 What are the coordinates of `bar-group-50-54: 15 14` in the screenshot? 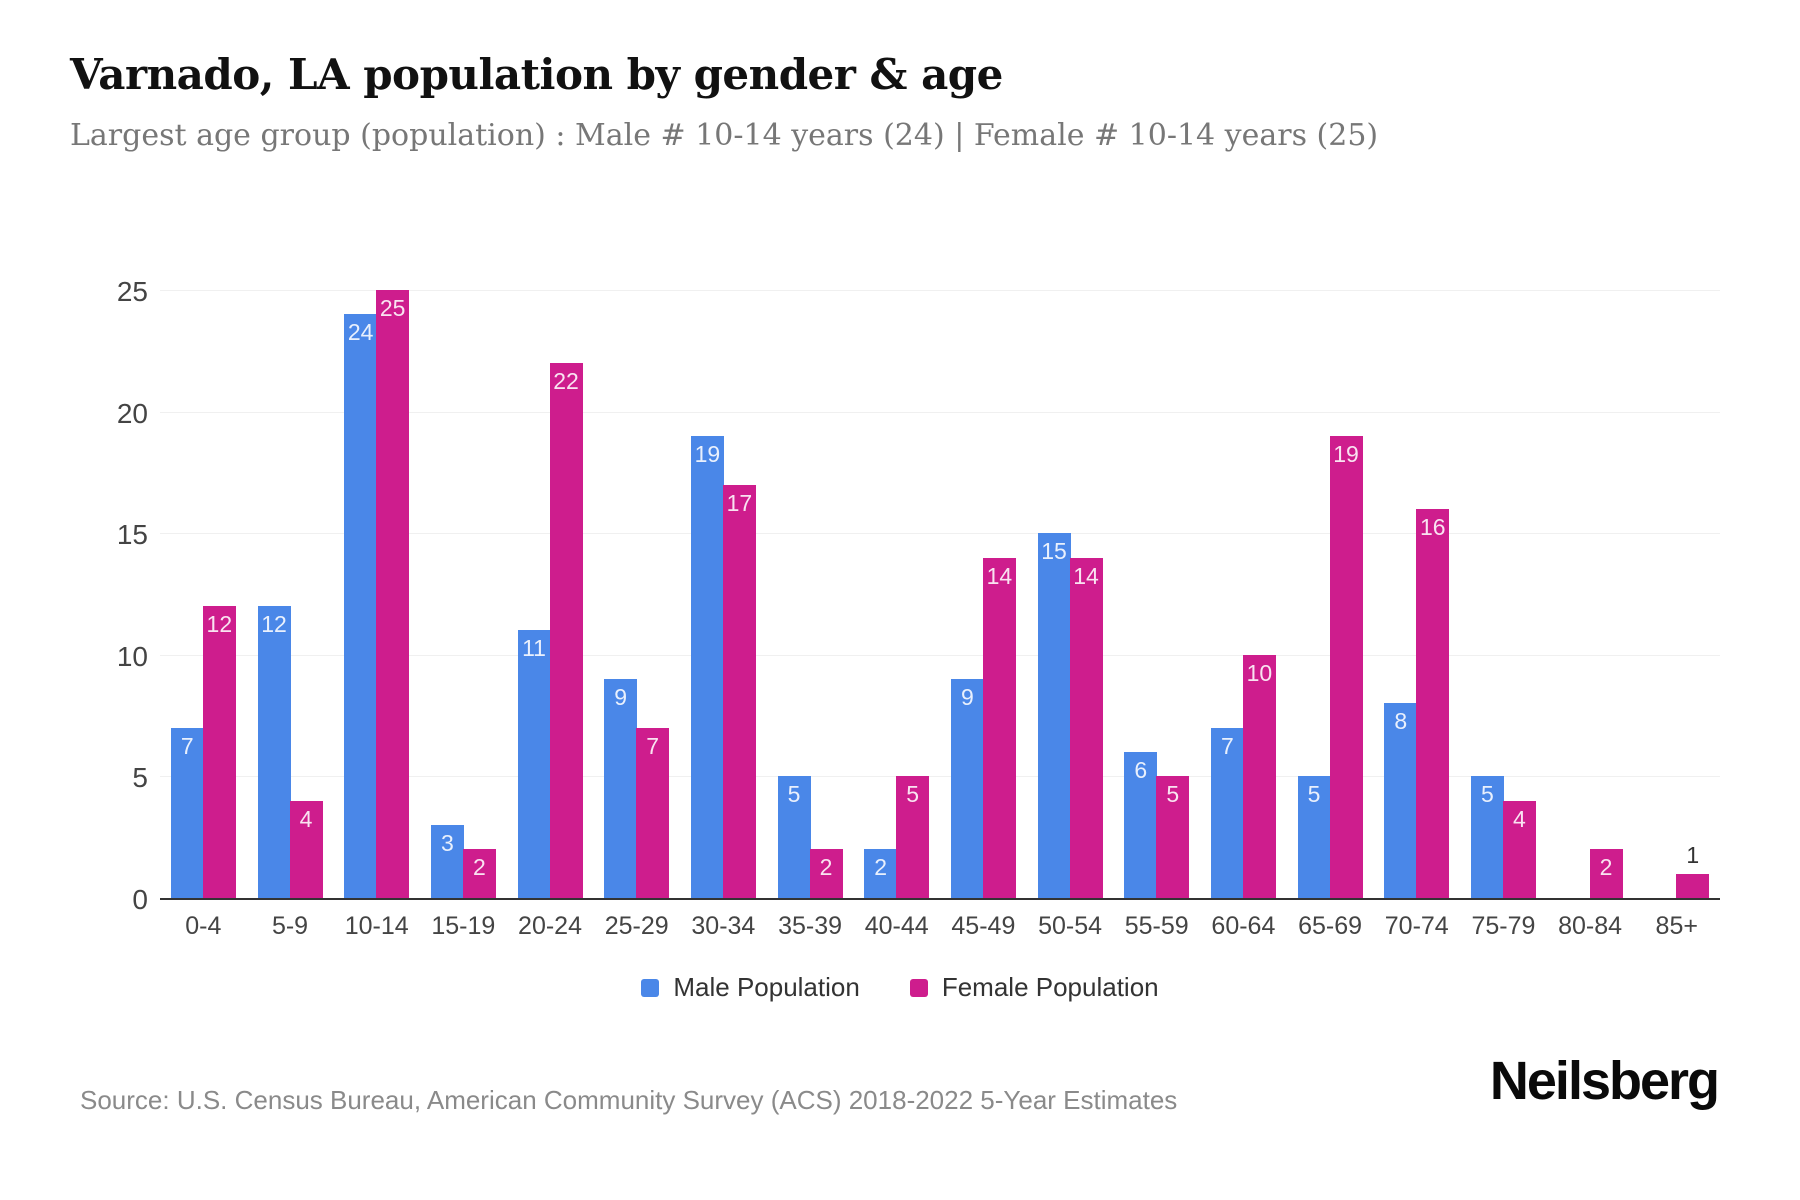 It's located at (1070, 595).